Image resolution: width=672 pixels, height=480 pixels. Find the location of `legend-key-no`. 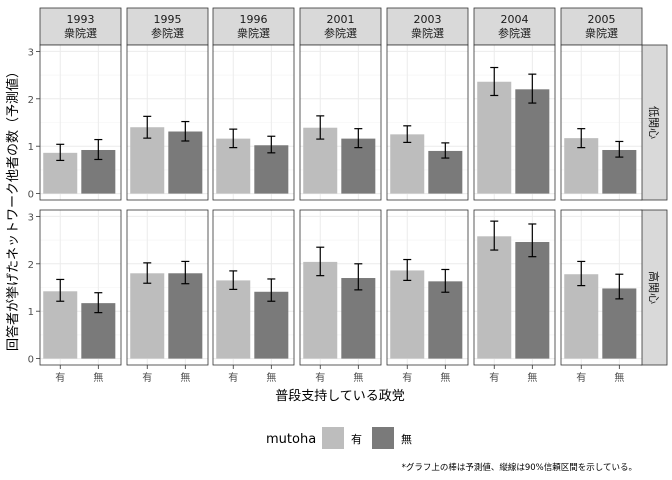

legend-key-no is located at coordinates (383, 438).